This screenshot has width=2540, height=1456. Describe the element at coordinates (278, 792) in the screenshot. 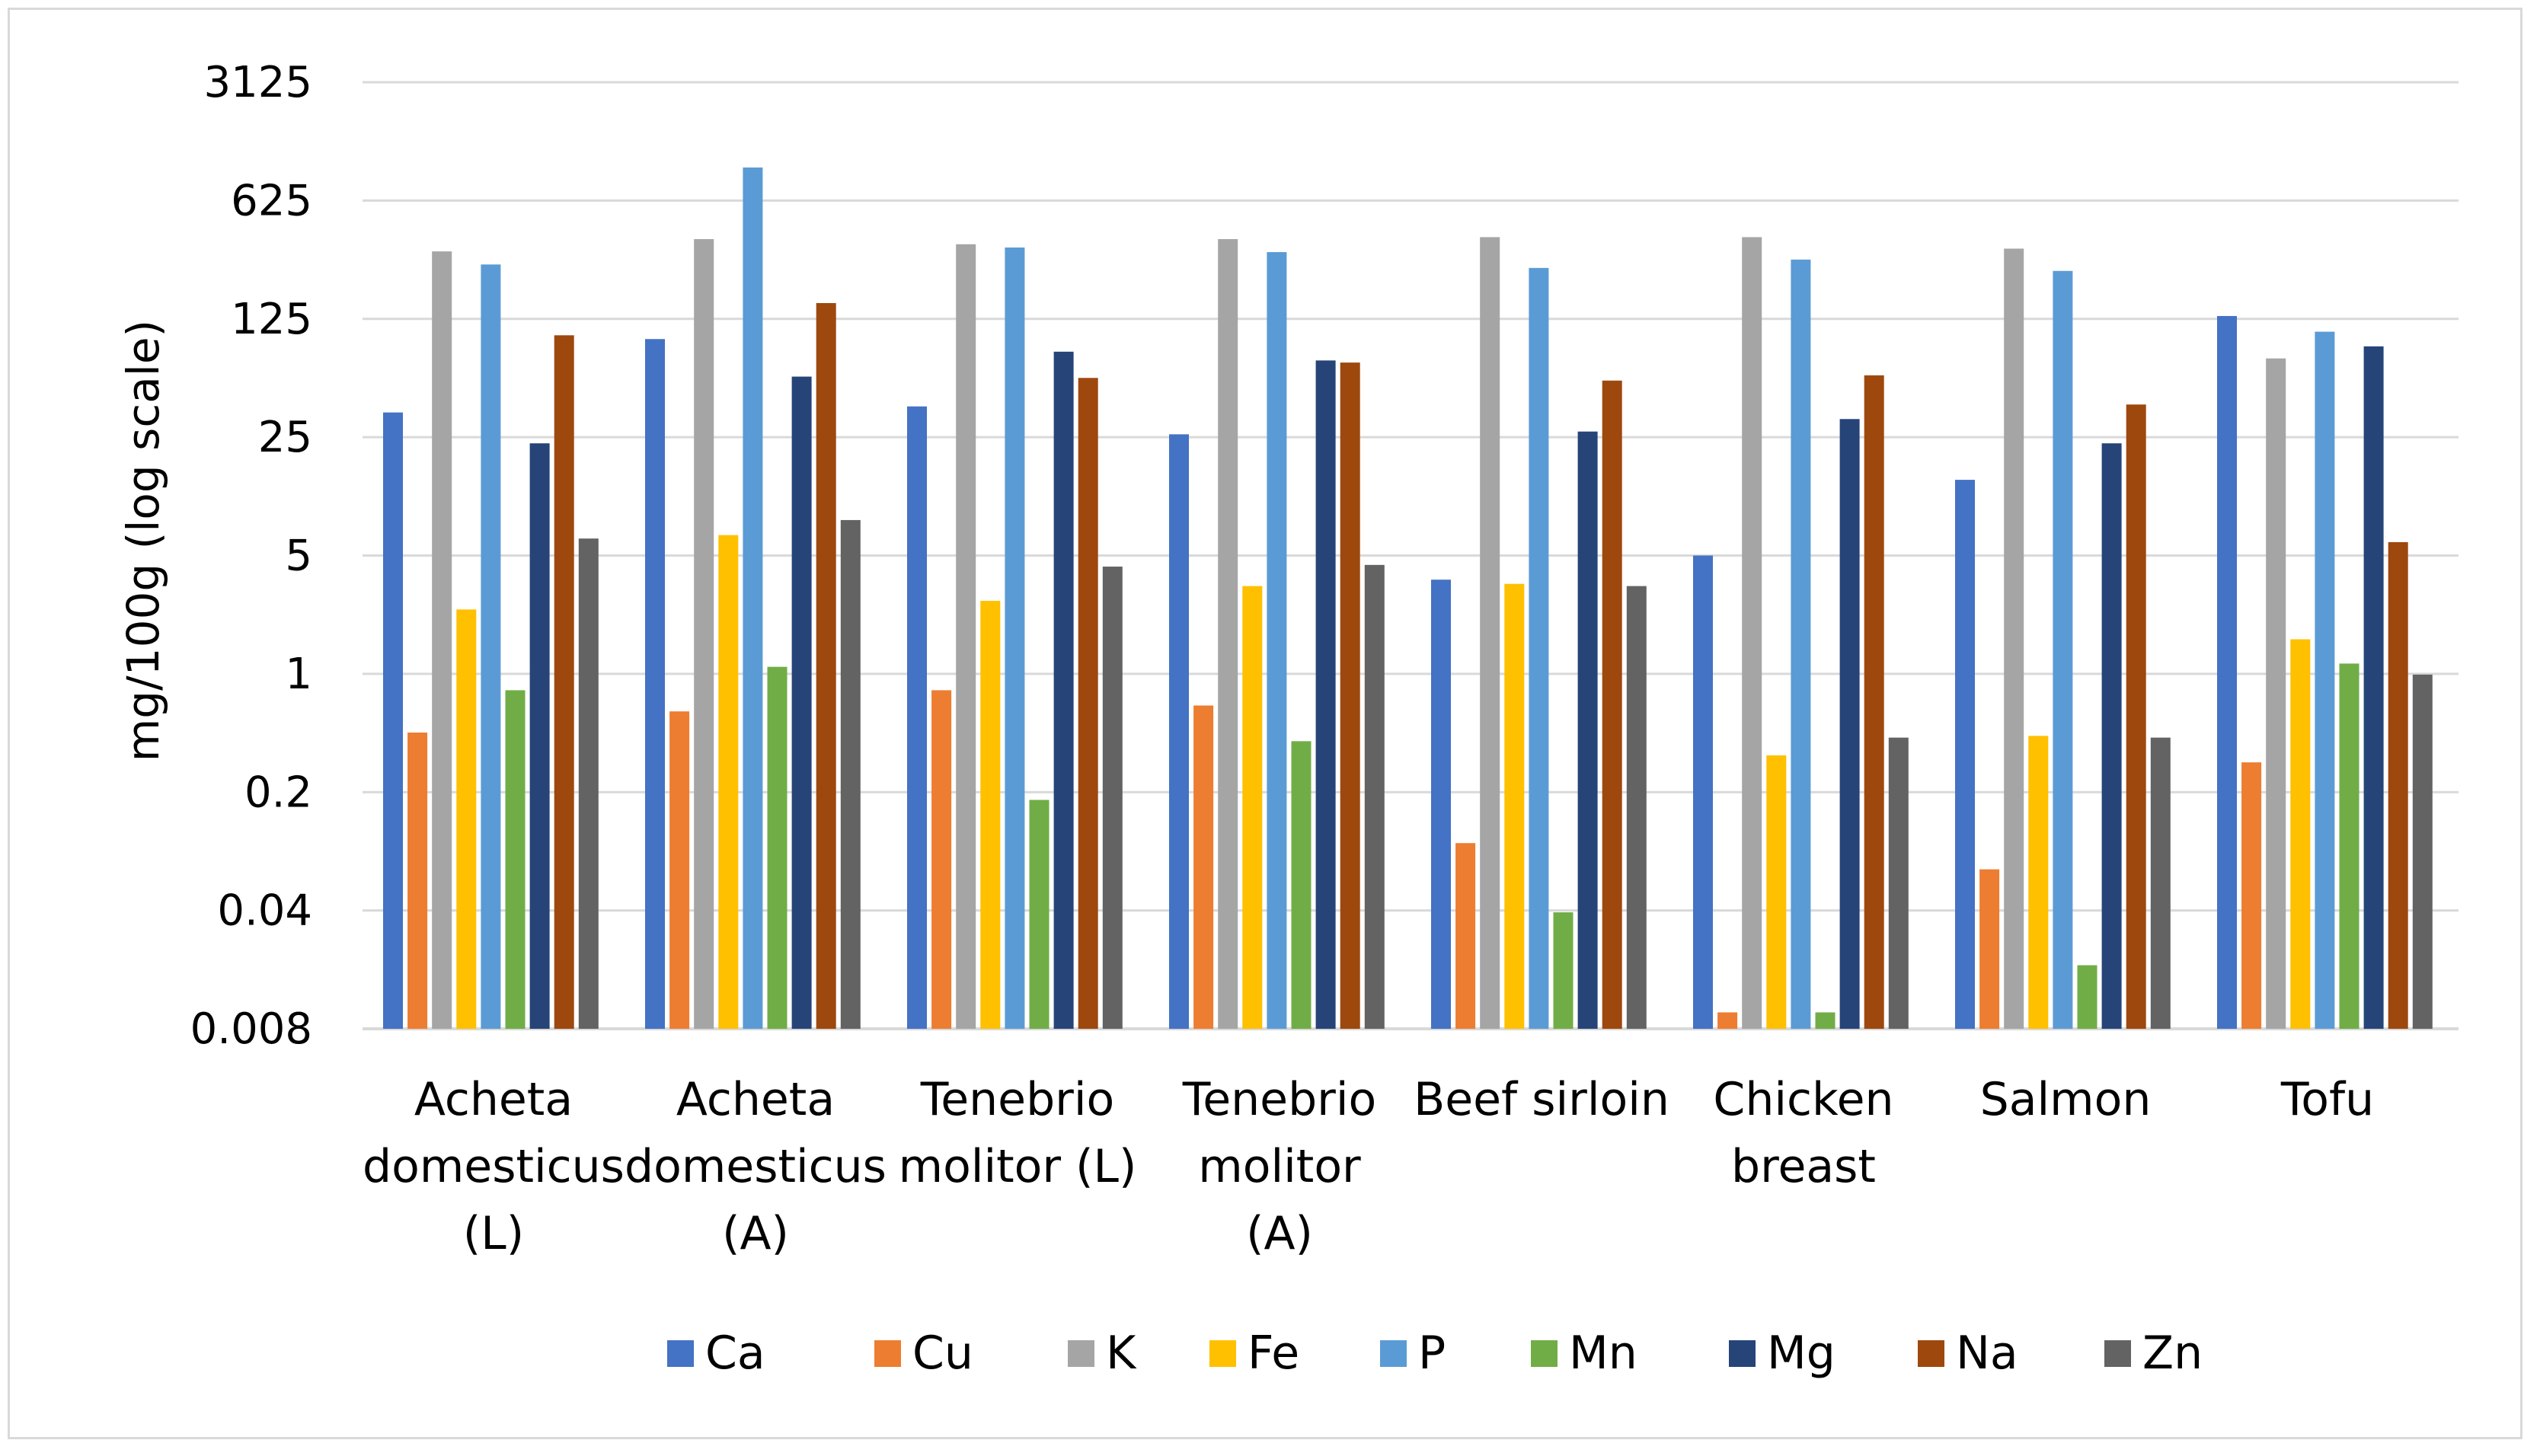

I see `y-tick-label: 0.2` at that location.